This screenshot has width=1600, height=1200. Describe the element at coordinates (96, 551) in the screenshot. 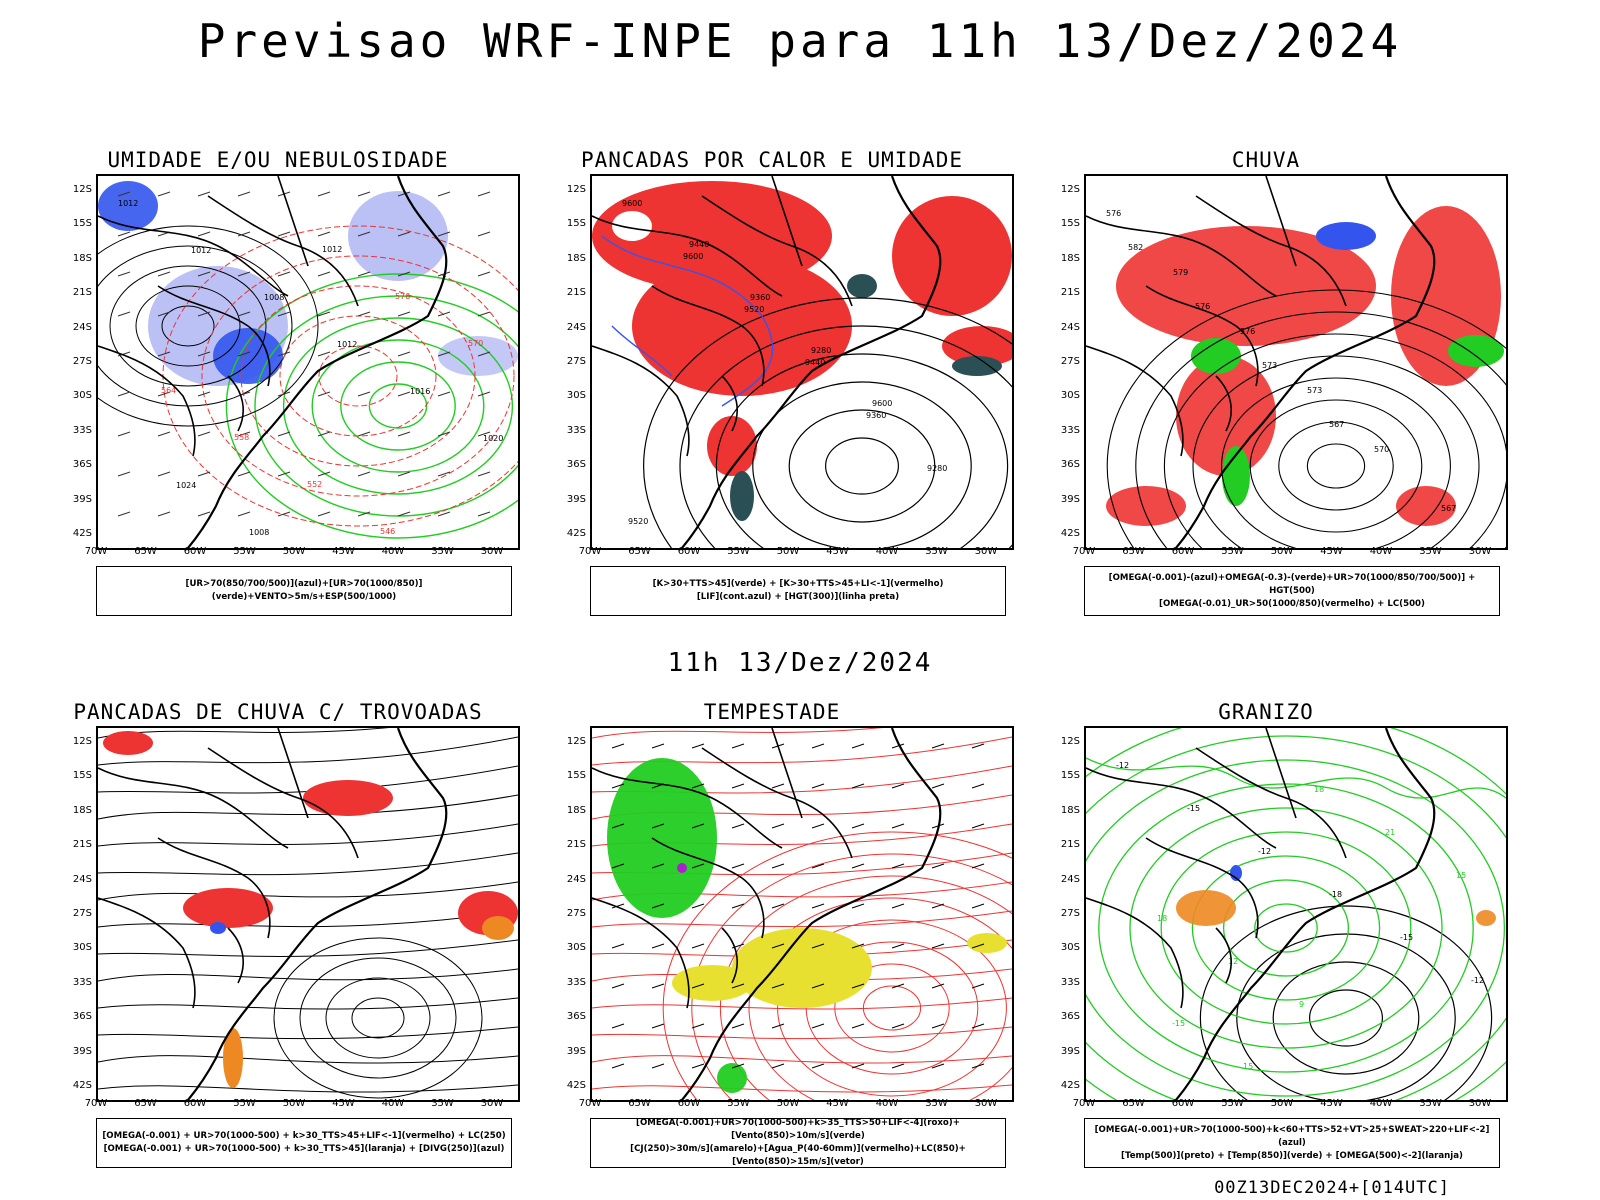

I see `longitude-tick-label: 70W` at that location.